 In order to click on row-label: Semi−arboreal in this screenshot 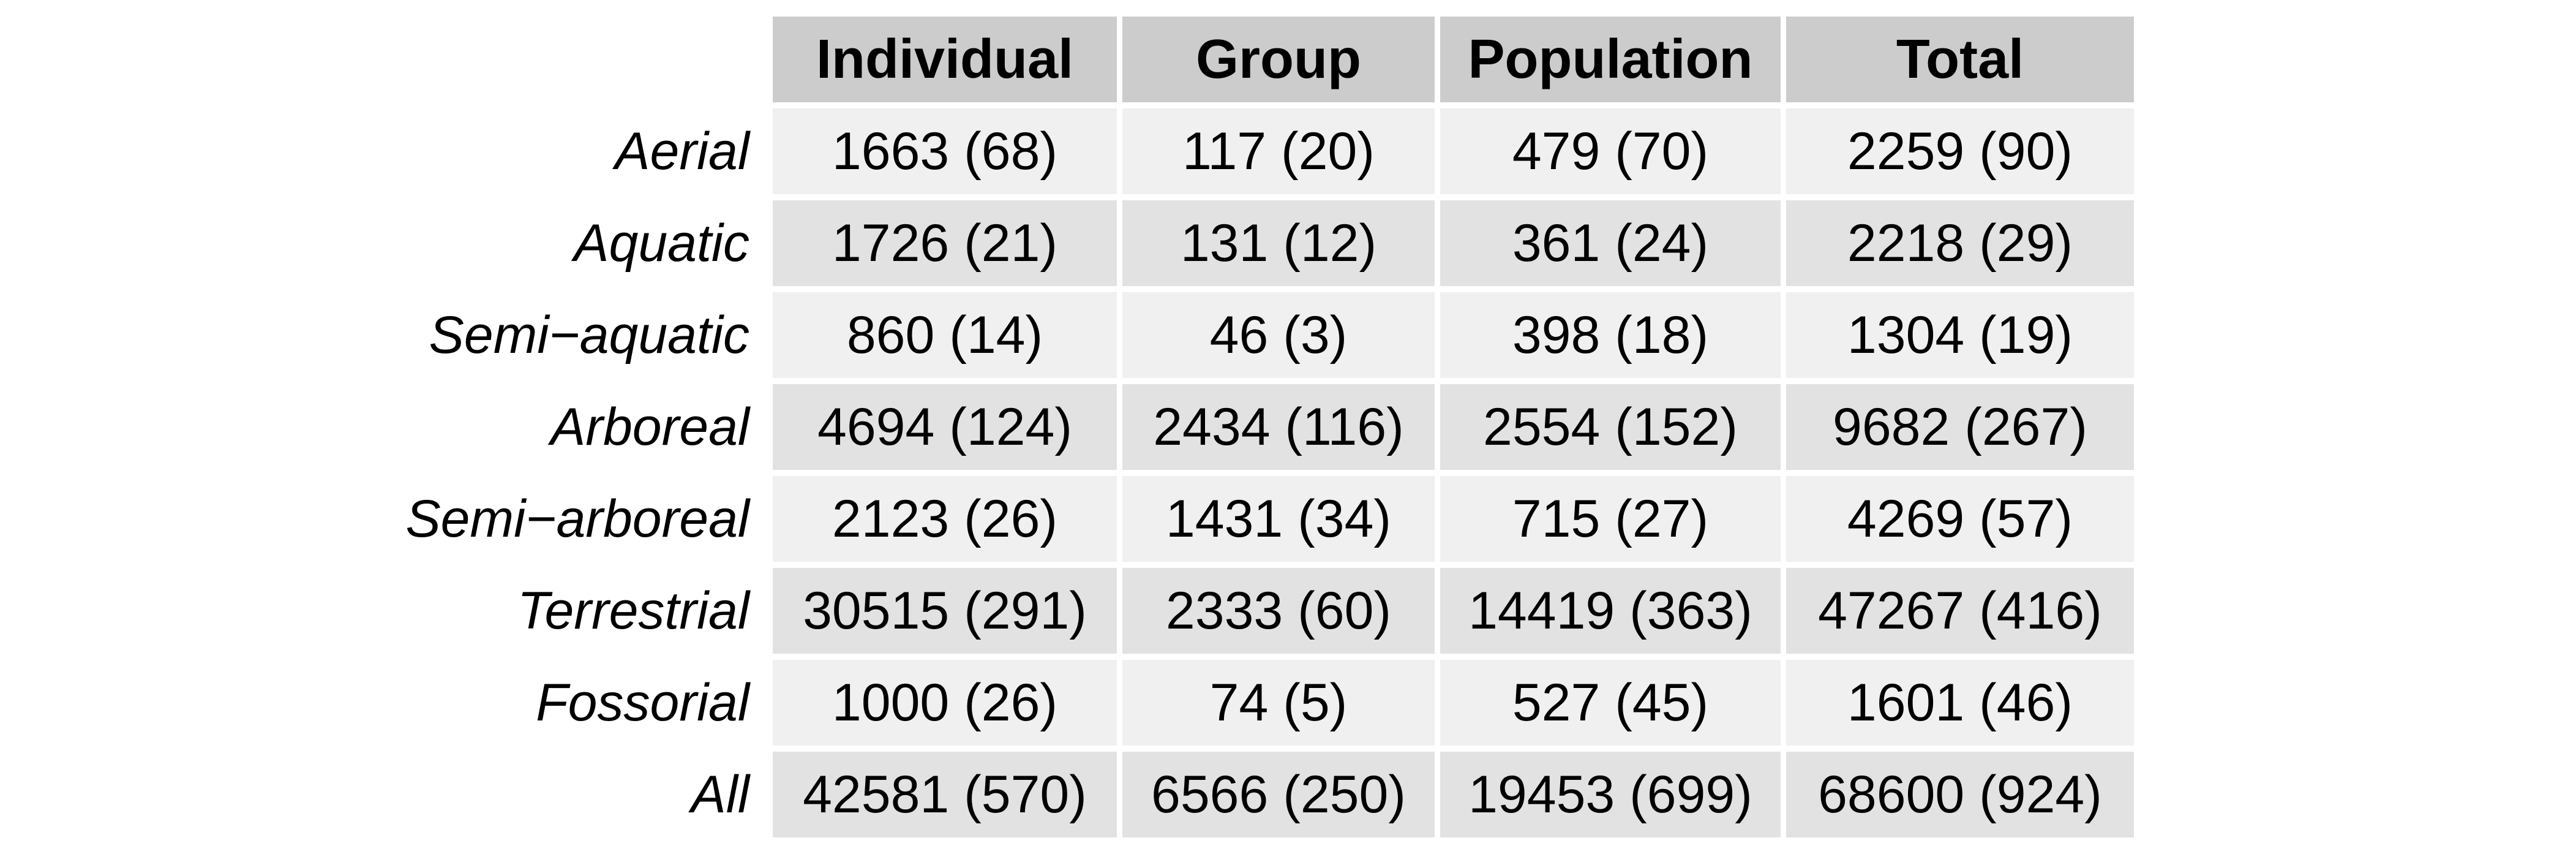, I will do `click(577, 518)`.